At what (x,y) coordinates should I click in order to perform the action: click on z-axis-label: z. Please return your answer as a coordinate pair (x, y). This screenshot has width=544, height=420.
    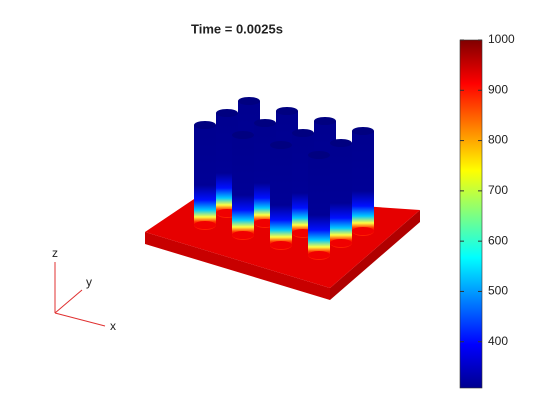
    Looking at the image, I should click on (55, 253).